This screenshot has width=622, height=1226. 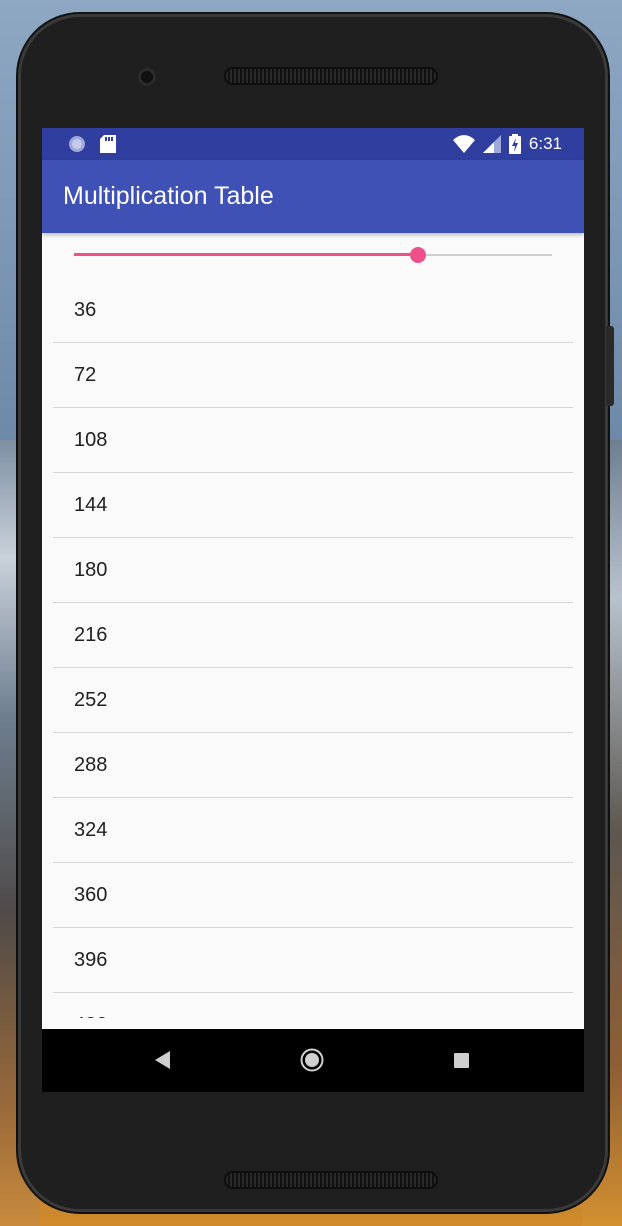 What do you see at coordinates (313, 895) in the screenshot?
I see `list-item: 360` at bounding box center [313, 895].